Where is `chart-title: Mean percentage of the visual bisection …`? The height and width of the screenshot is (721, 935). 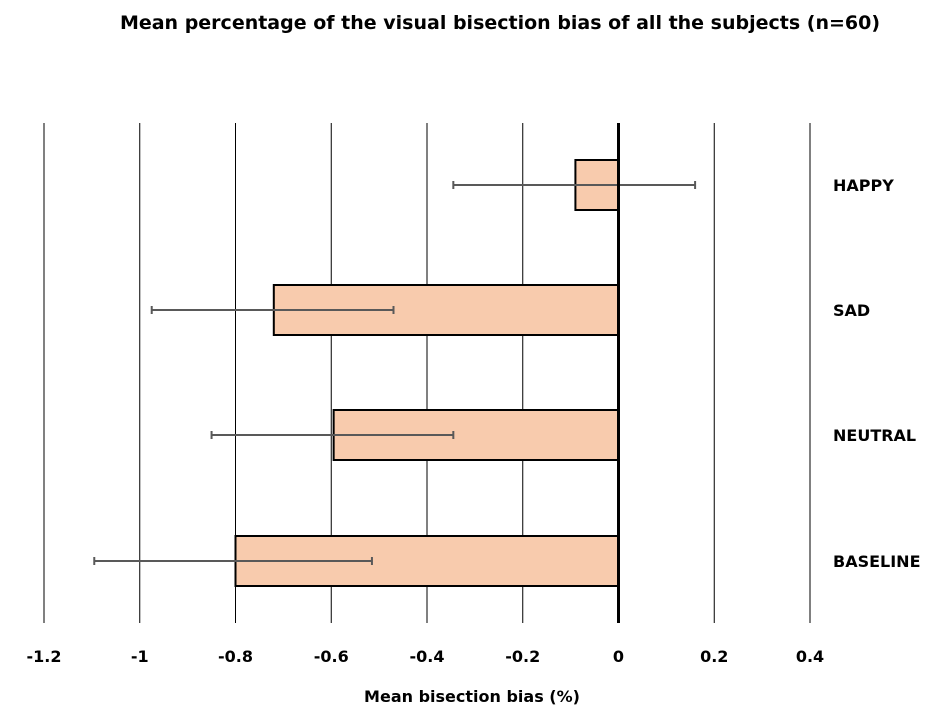
chart-title: Mean percentage of the visual bisection … is located at coordinates (500, 23).